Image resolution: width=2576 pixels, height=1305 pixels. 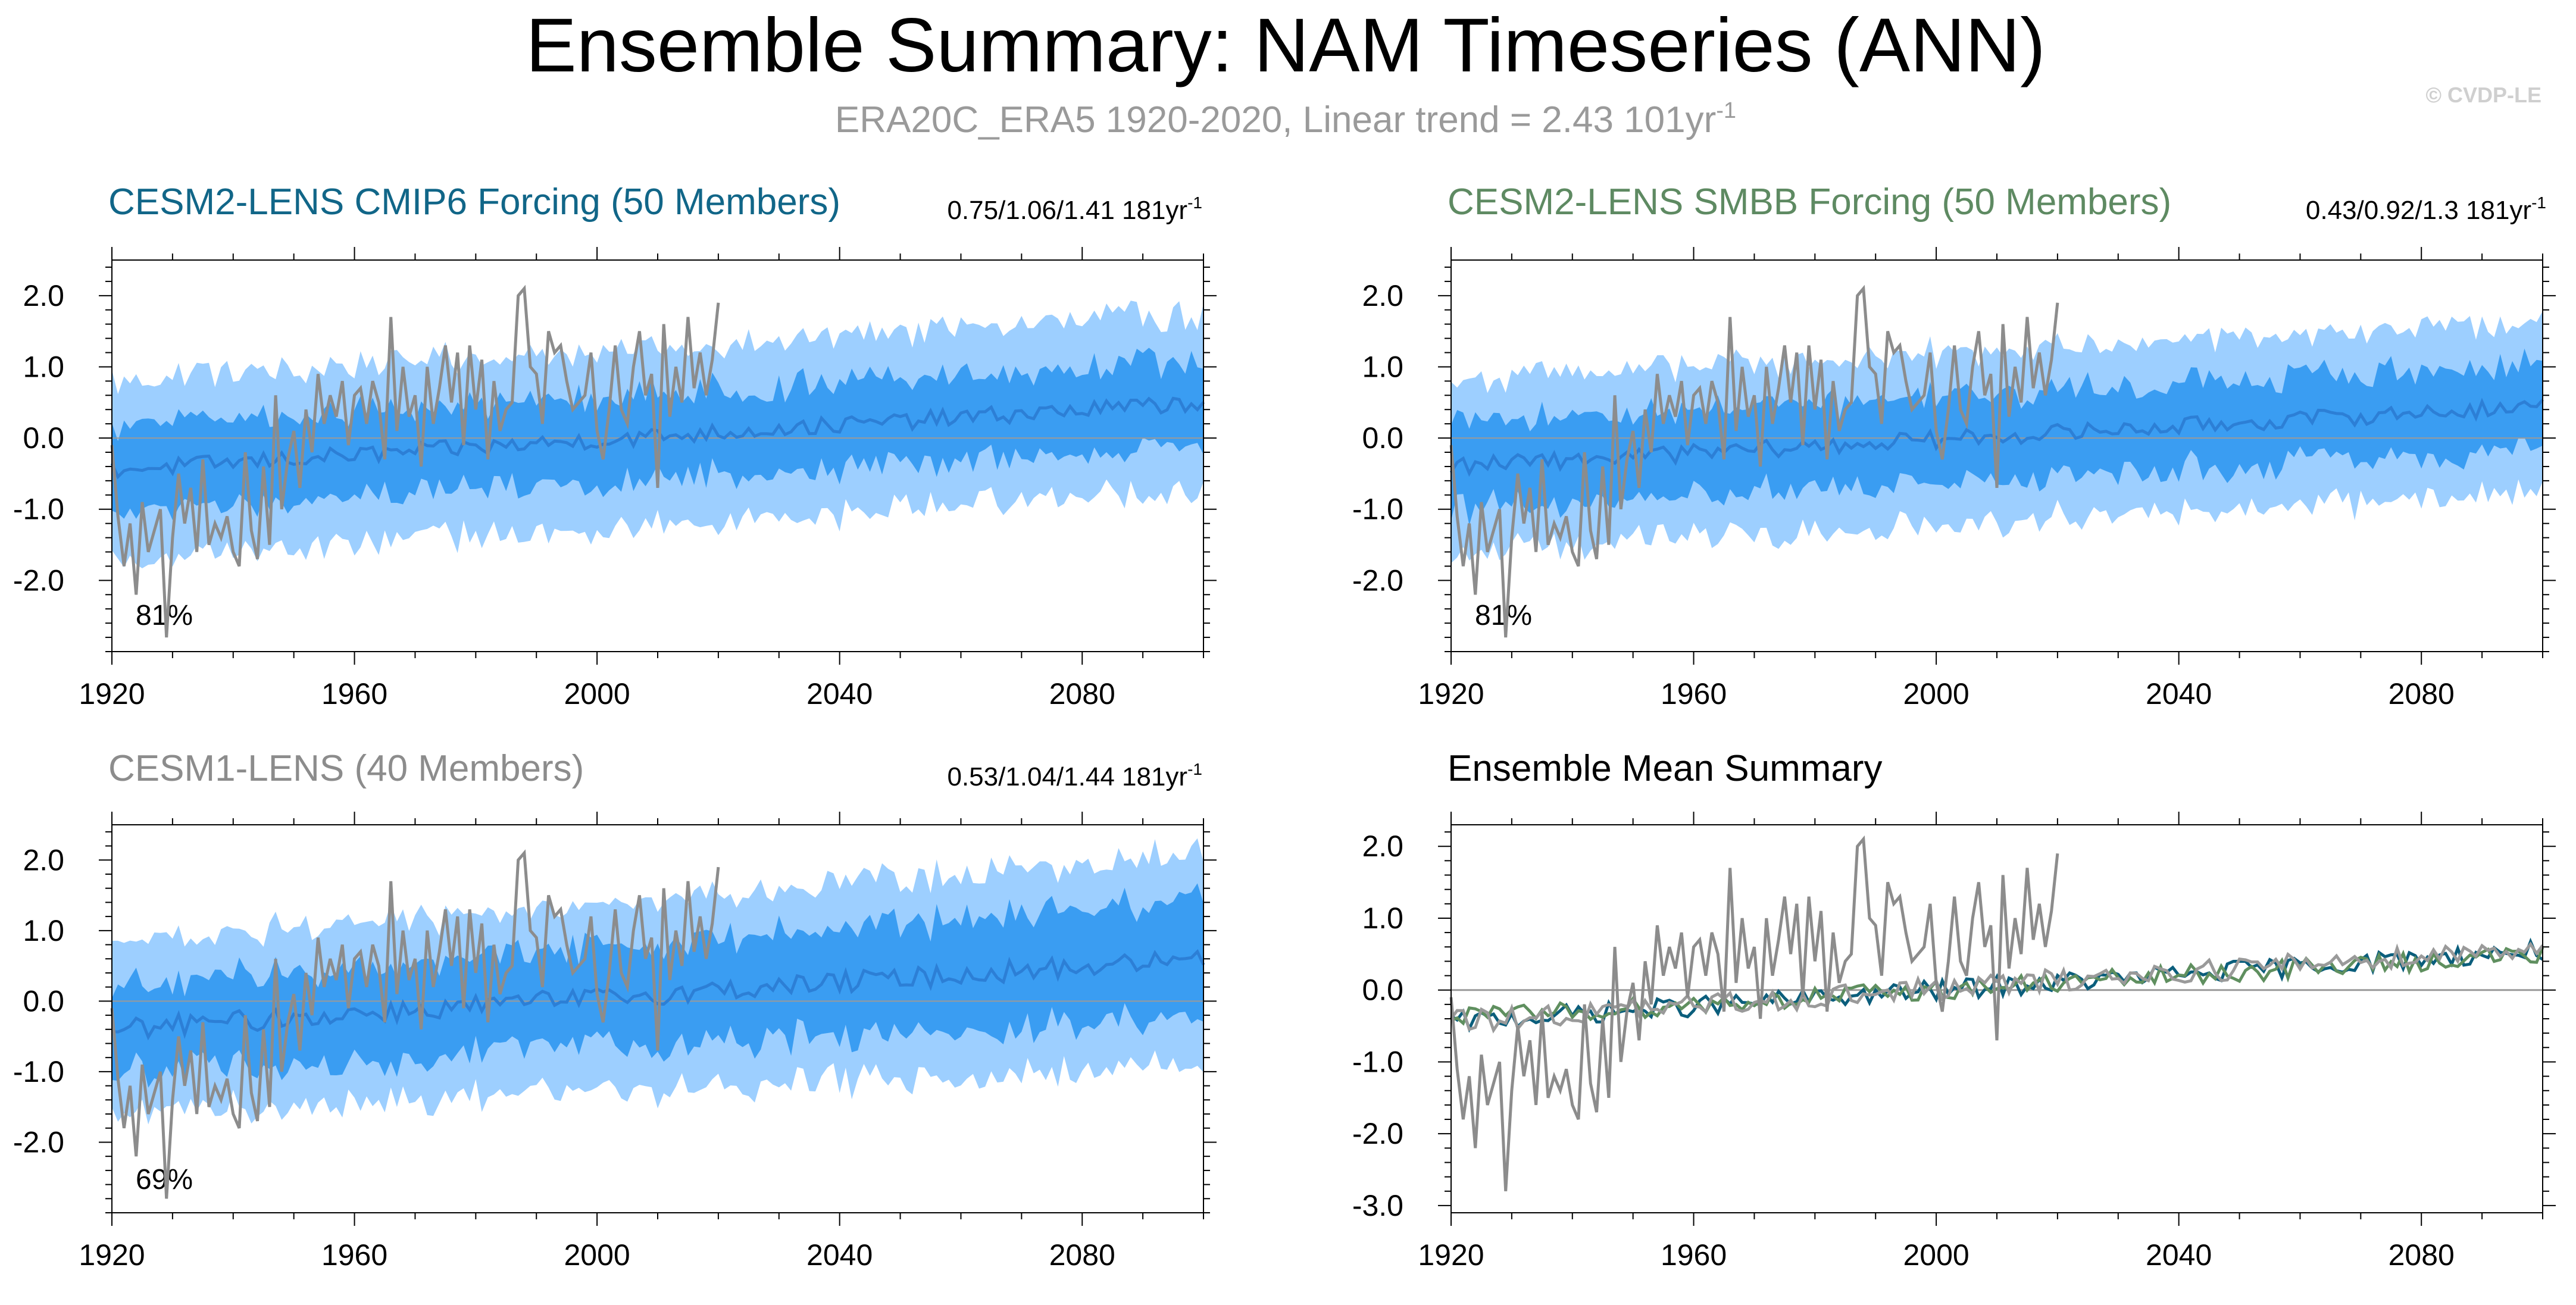 What do you see at coordinates (43, 1001) in the screenshot?
I see `y-tick-label-cesm1: 0.0` at bounding box center [43, 1001].